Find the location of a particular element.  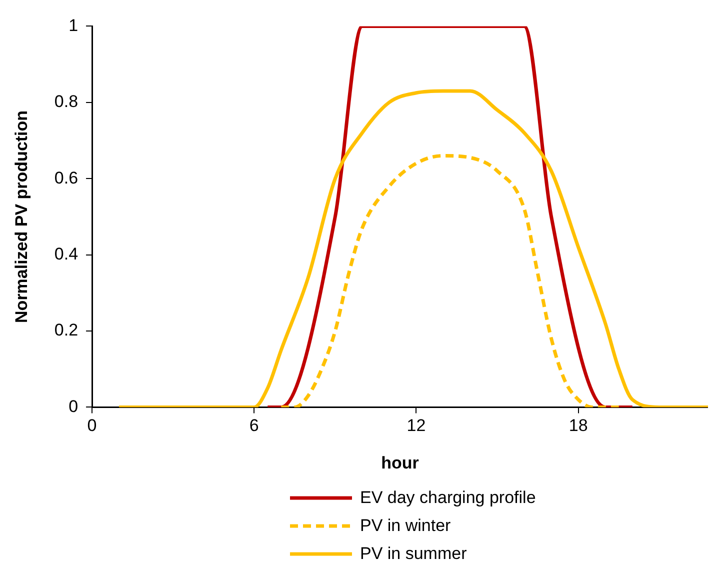

y-tick-label: 0.2 is located at coordinates (66, 330).